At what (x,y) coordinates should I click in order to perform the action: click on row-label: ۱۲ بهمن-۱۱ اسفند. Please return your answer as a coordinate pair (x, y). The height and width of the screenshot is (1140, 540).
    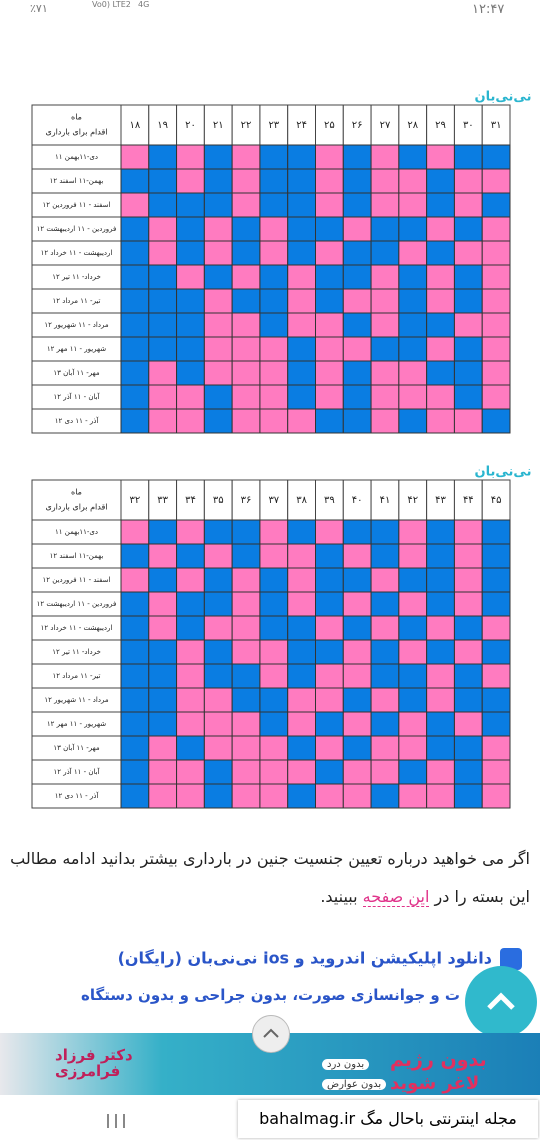
    Looking at the image, I should click on (77, 181).